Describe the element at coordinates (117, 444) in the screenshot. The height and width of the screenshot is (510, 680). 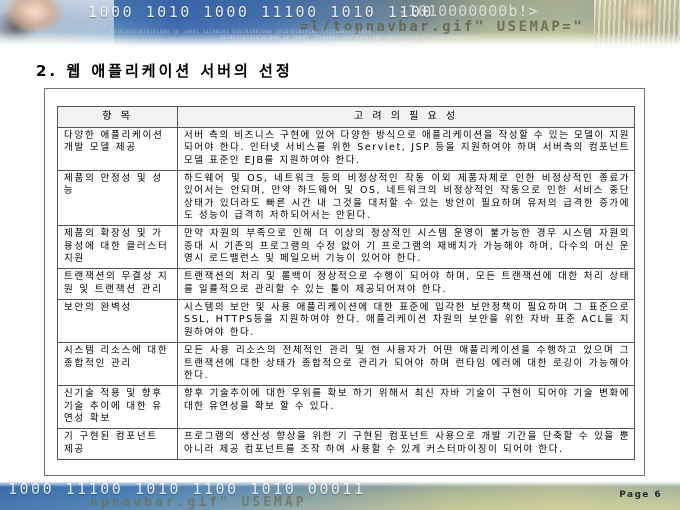
I see `row-item-label: 기 구현된 컴포넌트 제공` at that location.